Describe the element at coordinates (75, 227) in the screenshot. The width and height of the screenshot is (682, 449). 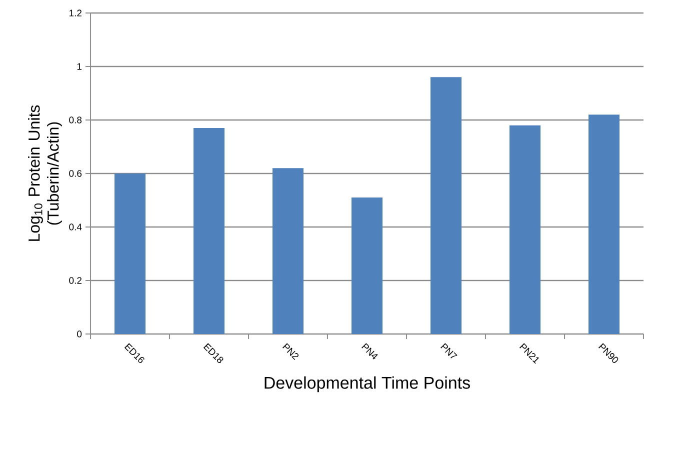
I see `y-tick-label: 0.4` at that location.